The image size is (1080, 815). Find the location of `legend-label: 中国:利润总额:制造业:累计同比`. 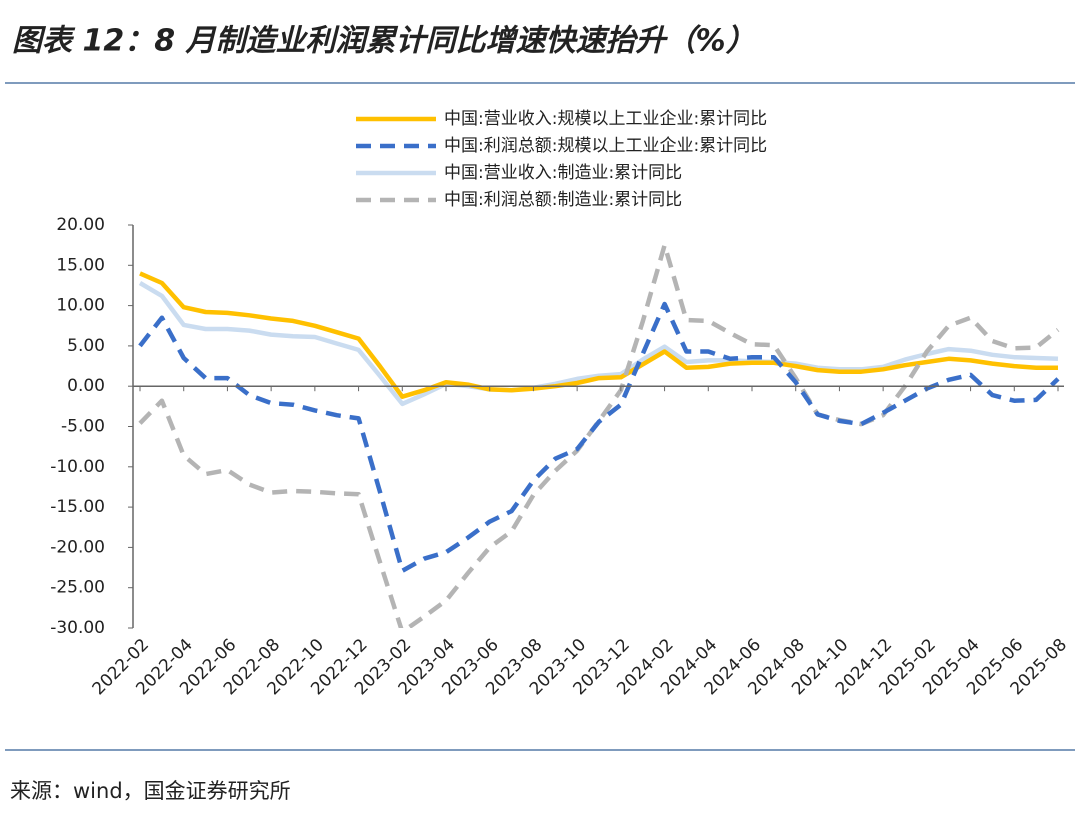

legend-label: 中国:利润总额:制造业:累计同比 is located at coordinates (563, 200).